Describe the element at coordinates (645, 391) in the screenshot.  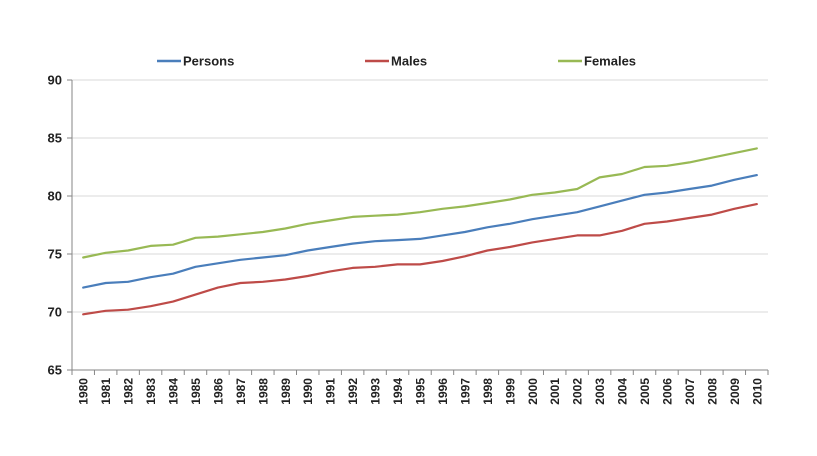
I see `x-tick-label: 2005` at that location.